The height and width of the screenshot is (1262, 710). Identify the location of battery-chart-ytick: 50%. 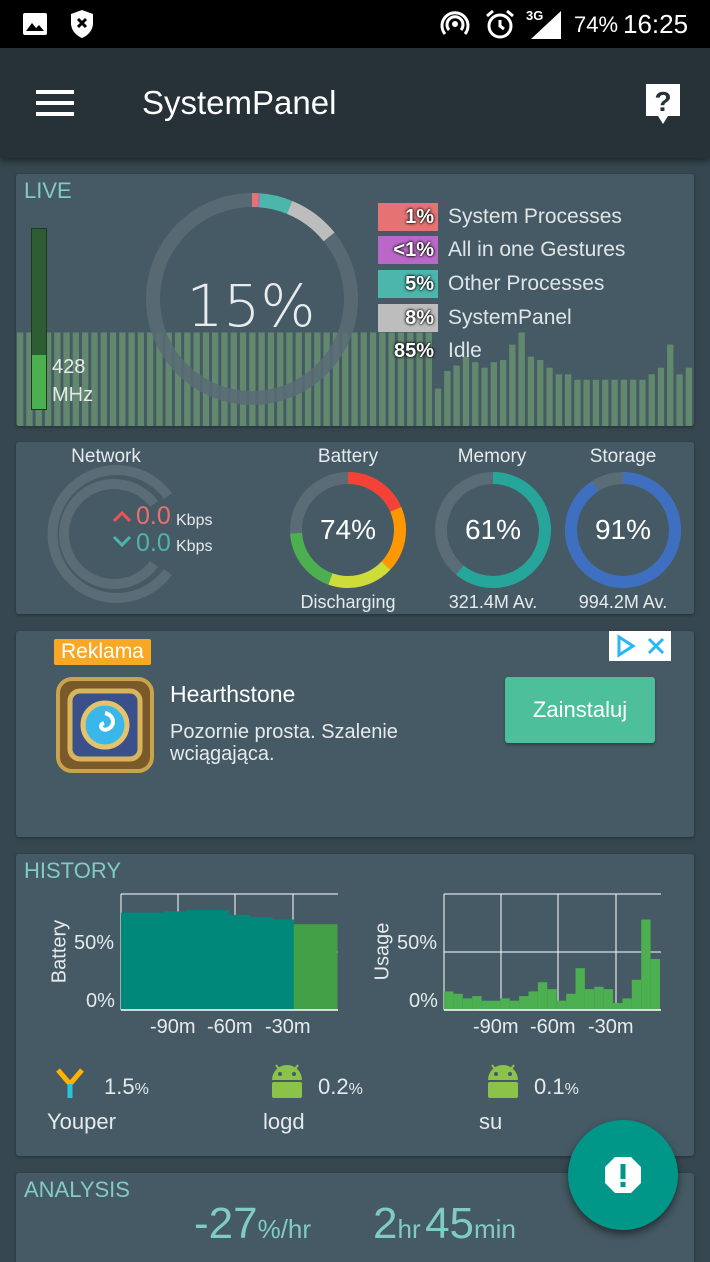
(94, 943).